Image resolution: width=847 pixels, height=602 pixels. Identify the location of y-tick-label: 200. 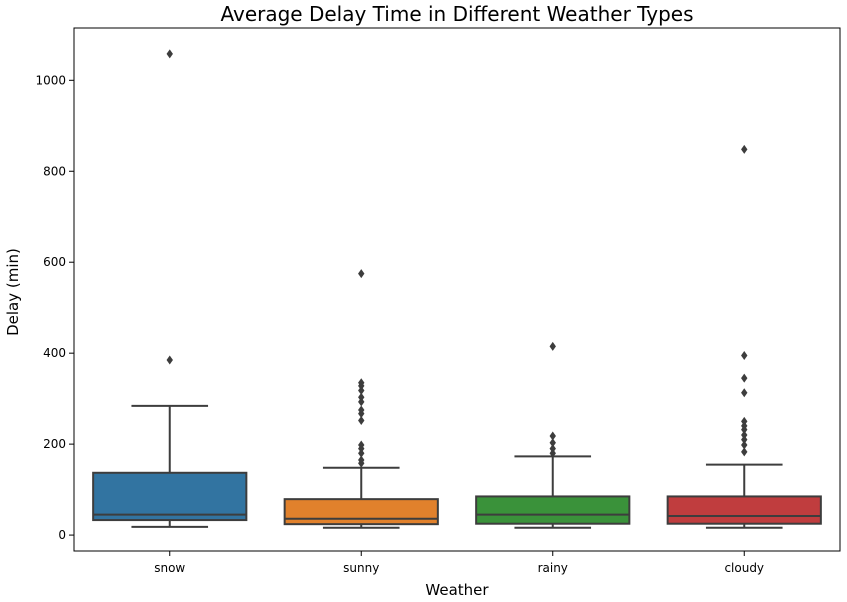
(54, 444).